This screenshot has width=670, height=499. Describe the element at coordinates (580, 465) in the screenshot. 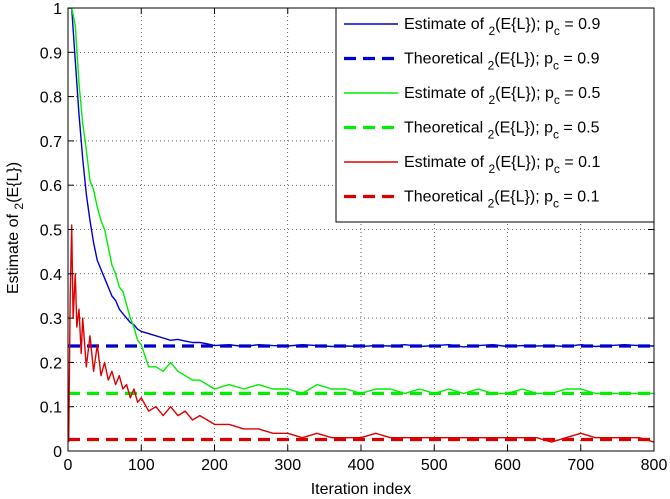

I see `x-tick-label: 700` at that location.